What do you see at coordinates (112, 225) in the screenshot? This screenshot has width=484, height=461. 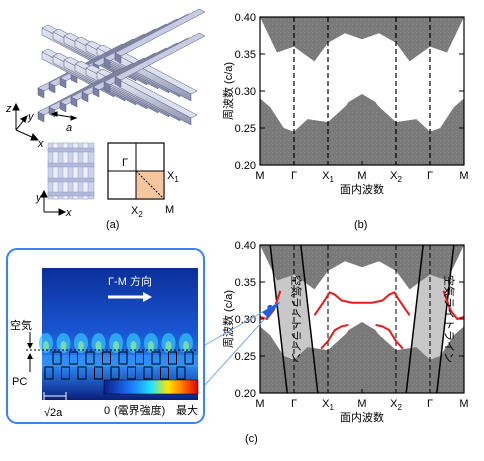 I see `panel-a-label: (a)` at bounding box center [112, 225].